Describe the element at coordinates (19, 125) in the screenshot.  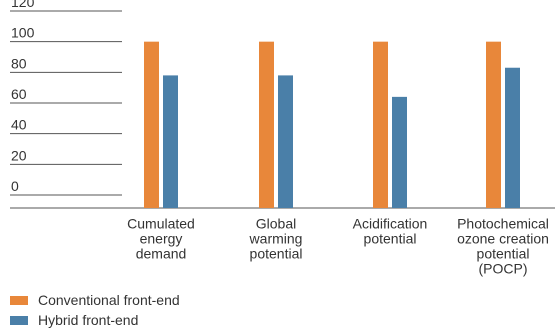
I see `y-tick-label: 40` at that location.